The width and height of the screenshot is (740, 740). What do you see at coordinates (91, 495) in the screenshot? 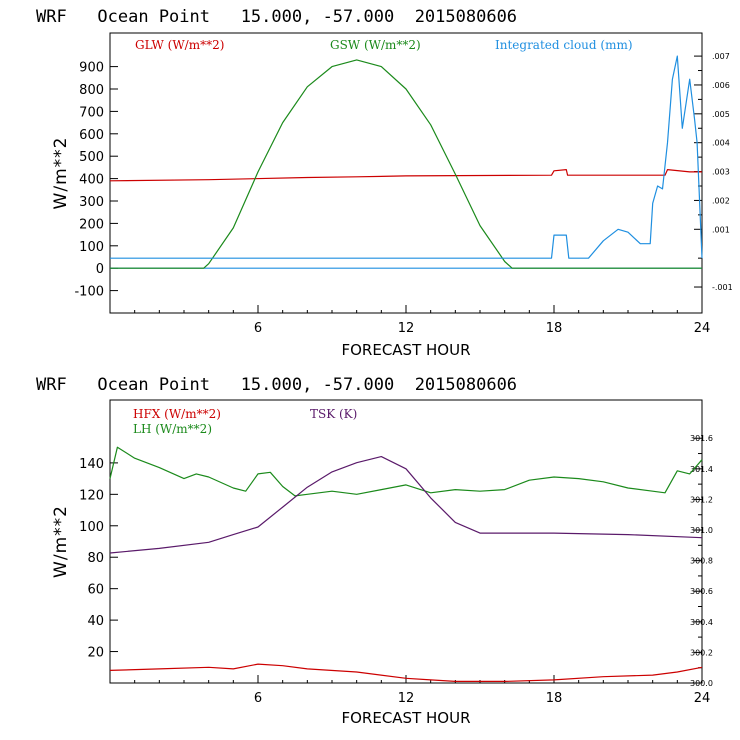
I see `chart2-y-tick-label: 120` at bounding box center [91, 495].